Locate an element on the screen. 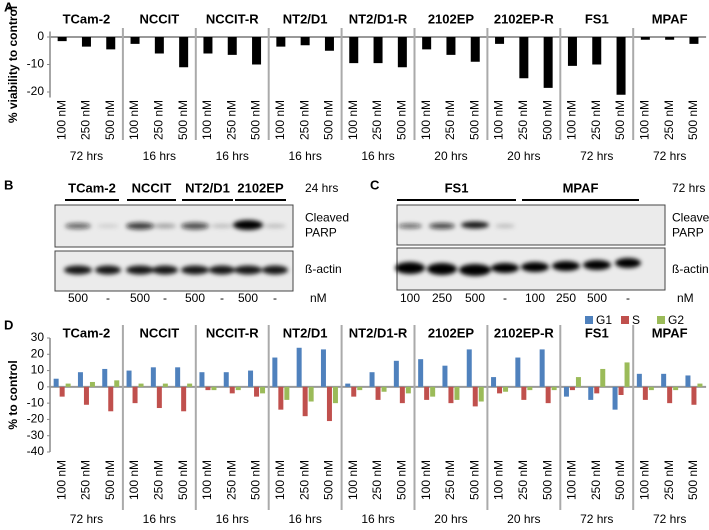 The width and height of the screenshot is (709, 530). legend-label: G2 is located at coordinates (676, 320).